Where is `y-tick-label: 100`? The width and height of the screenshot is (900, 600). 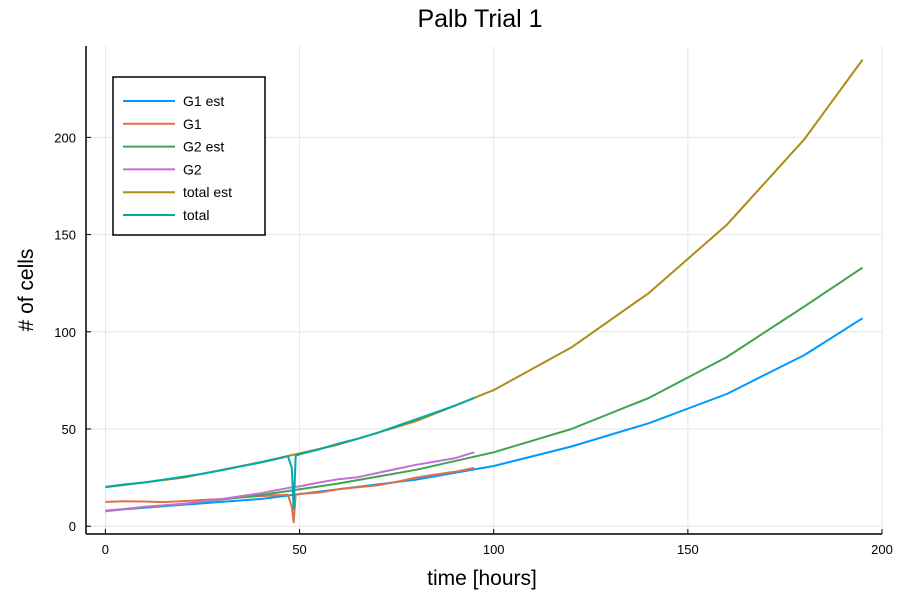
y-tick-label: 100 is located at coordinates (65, 332).